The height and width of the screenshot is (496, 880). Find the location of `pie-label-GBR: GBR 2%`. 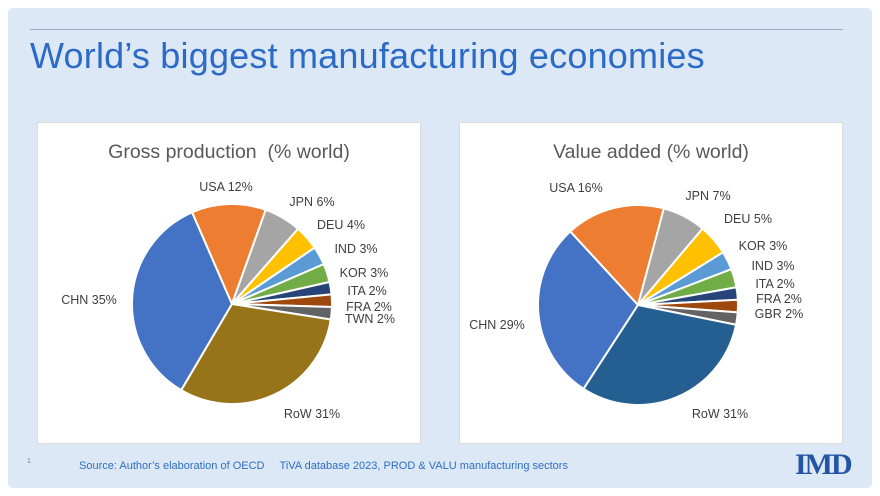

pie-label-GBR: GBR 2% is located at coordinates (779, 314).